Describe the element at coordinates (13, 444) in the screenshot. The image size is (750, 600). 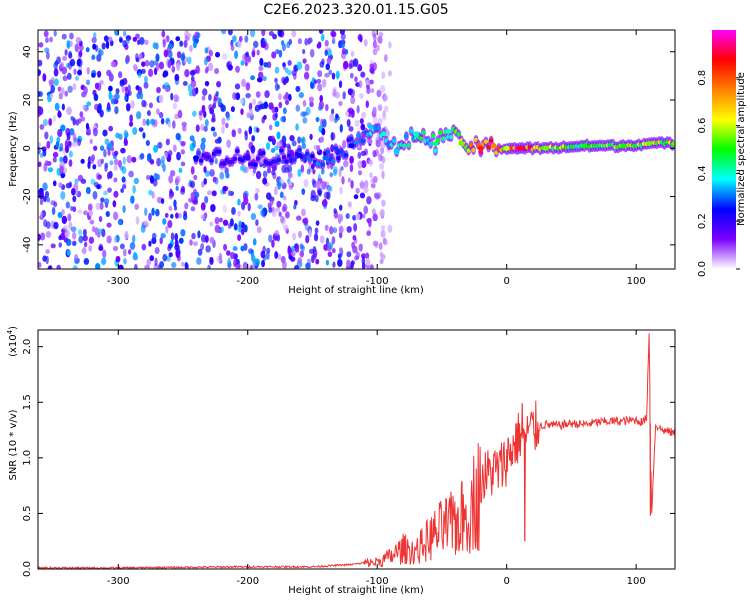
I see `snr-y-label: SNR (10 * v/v)` at that location.